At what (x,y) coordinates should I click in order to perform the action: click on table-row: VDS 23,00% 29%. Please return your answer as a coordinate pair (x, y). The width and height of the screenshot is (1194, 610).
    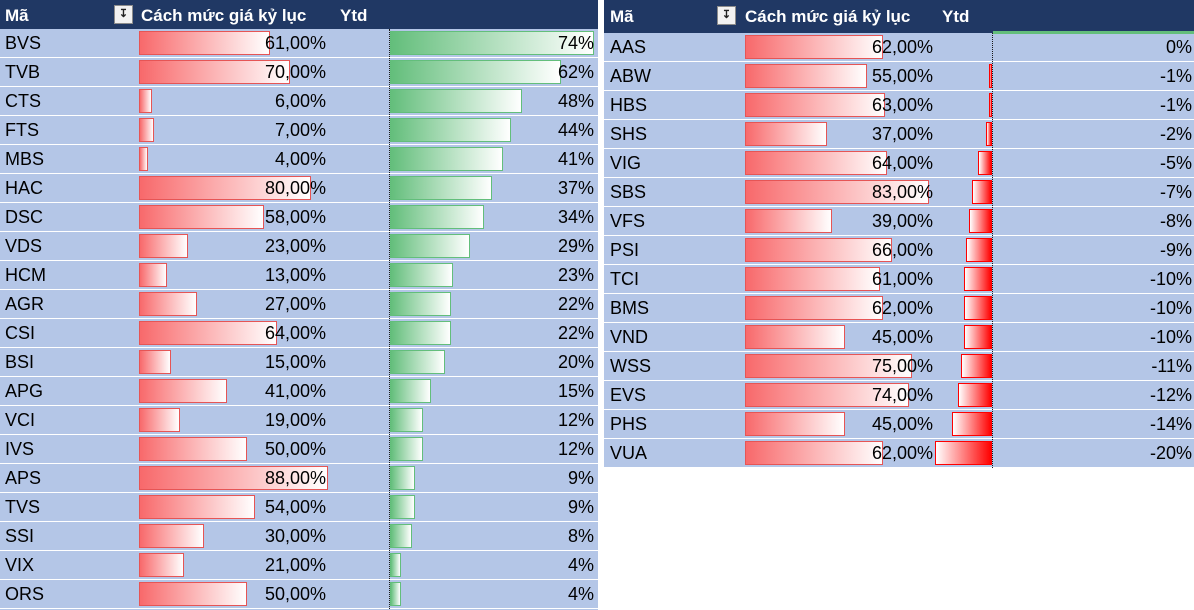
    Looking at the image, I should click on (299, 246).